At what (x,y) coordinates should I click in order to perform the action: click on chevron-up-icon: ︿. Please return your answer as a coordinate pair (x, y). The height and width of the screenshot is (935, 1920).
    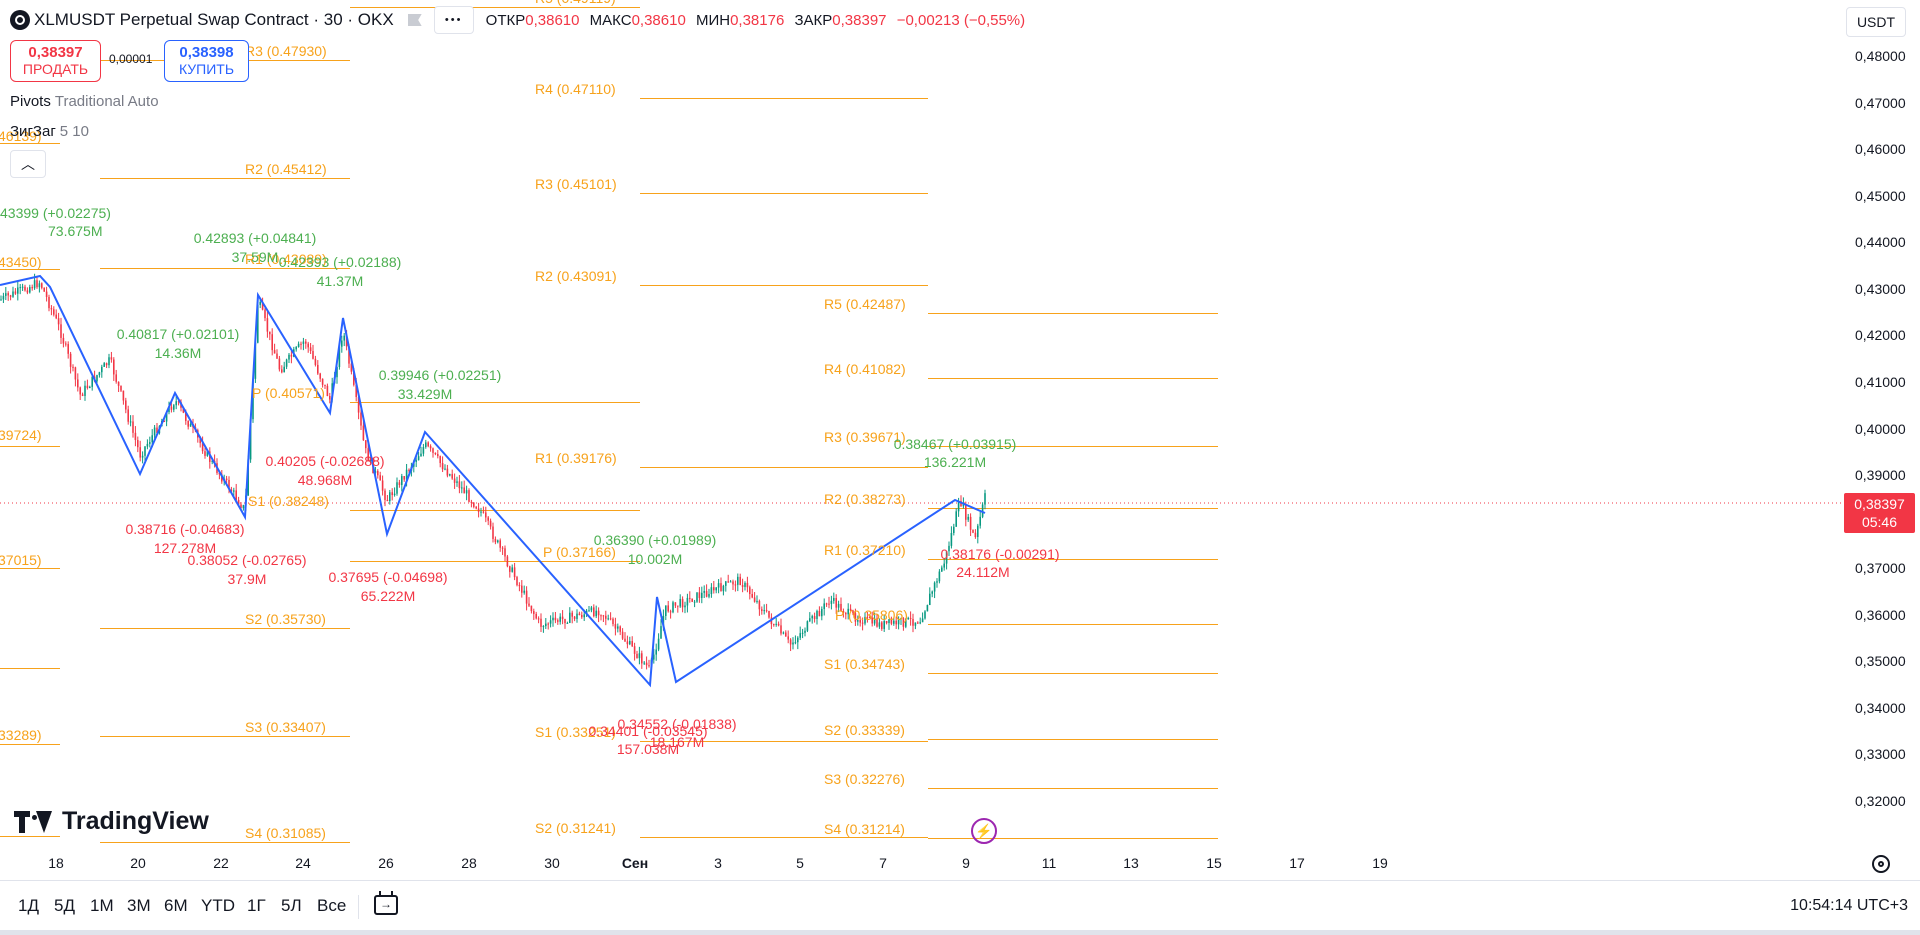
    Looking at the image, I should click on (28, 164).